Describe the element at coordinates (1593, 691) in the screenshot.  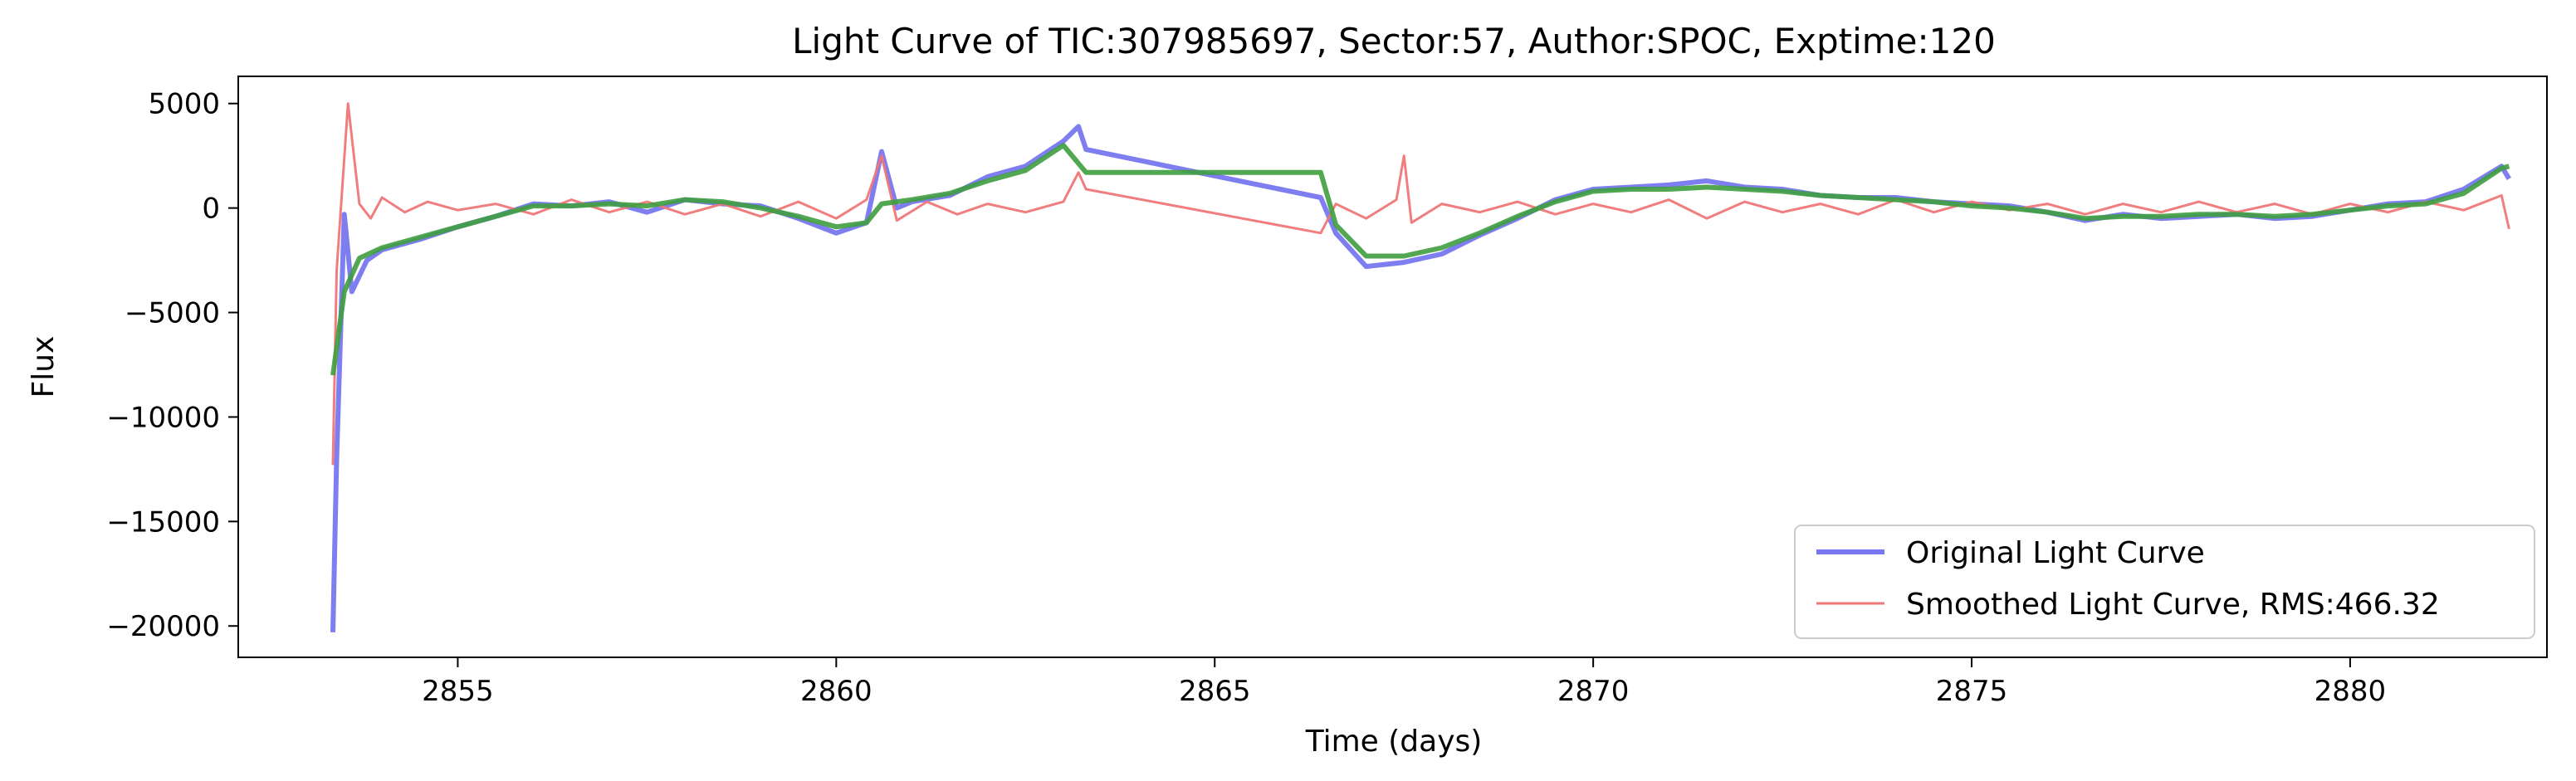
I see `x-tick-label: 2870` at that location.